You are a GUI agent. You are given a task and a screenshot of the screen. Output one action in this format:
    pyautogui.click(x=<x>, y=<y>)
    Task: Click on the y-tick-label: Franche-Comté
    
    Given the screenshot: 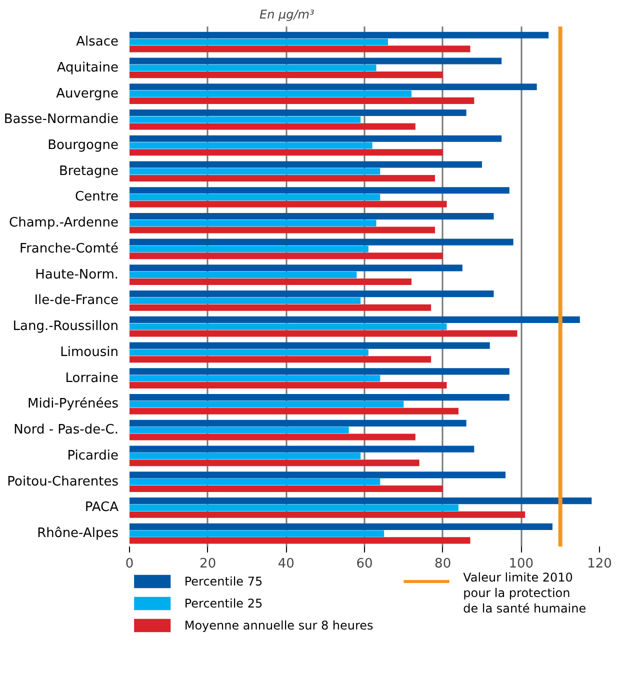 What is the action you would take?
    pyautogui.click(x=69, y=248)
    